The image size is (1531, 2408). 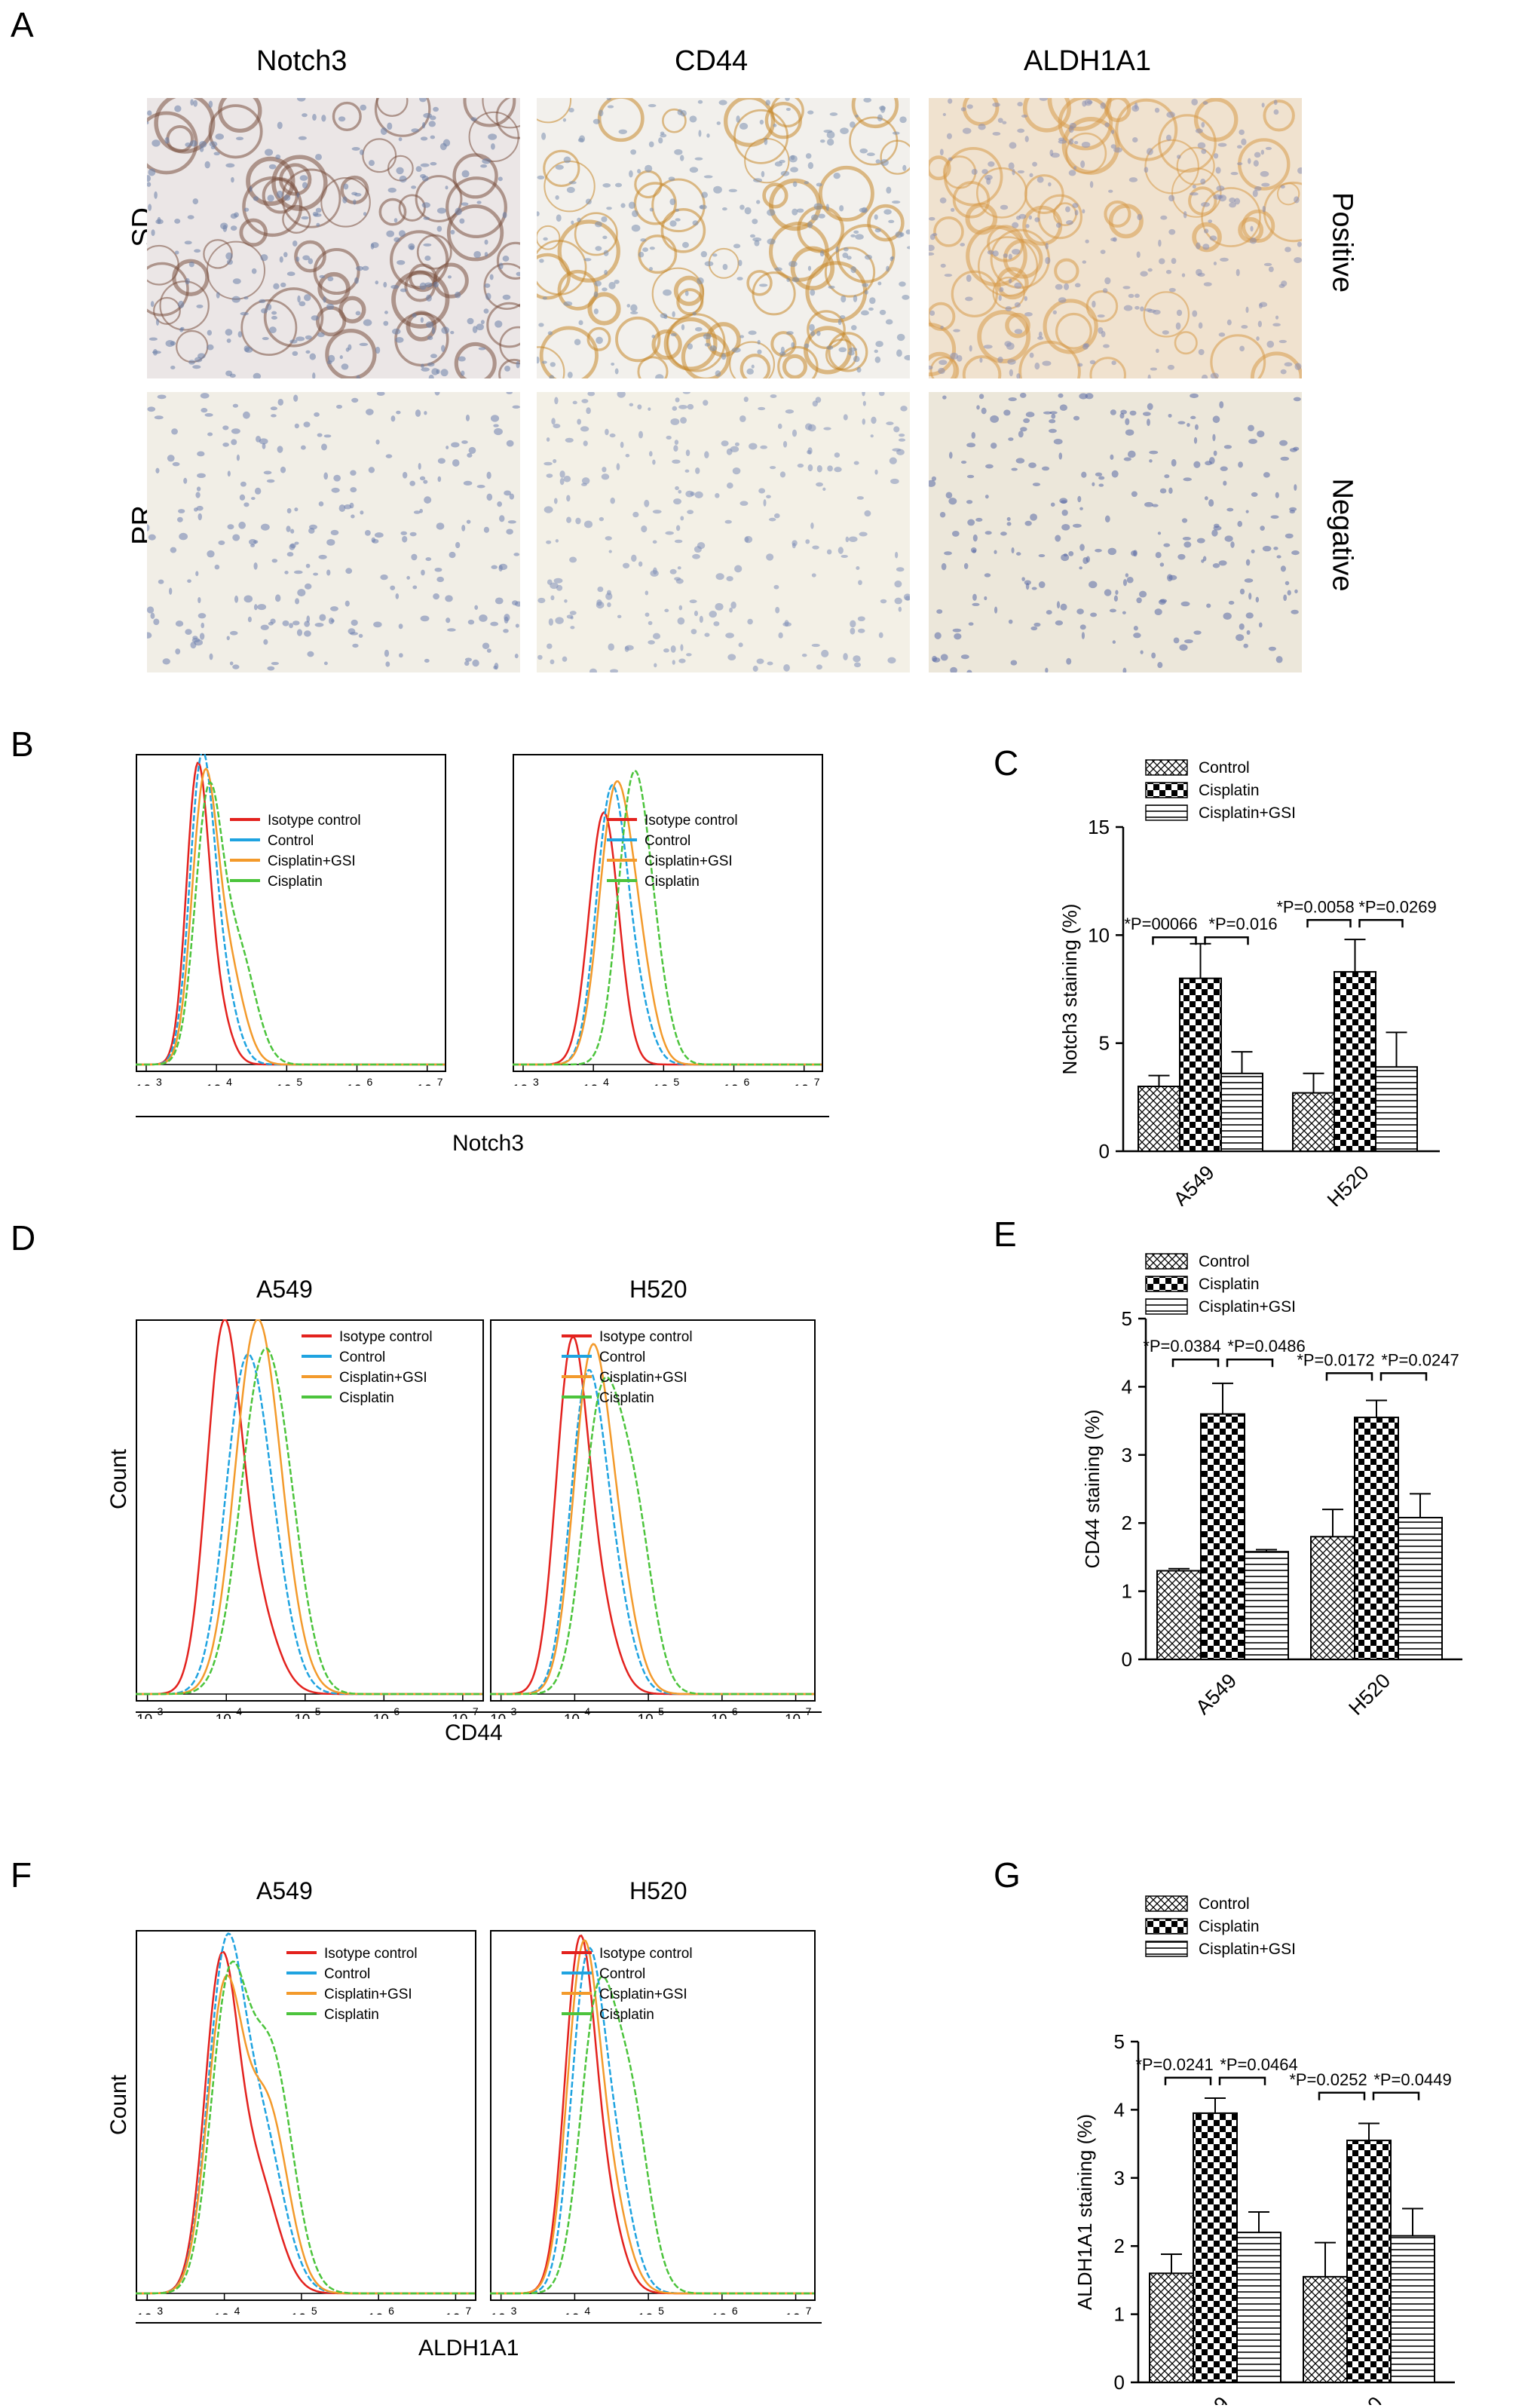 What do you see at coordinates (1159, 1119) in the screenshot?
I see `bar-control-a549` at bounding box center [1159, 1119].